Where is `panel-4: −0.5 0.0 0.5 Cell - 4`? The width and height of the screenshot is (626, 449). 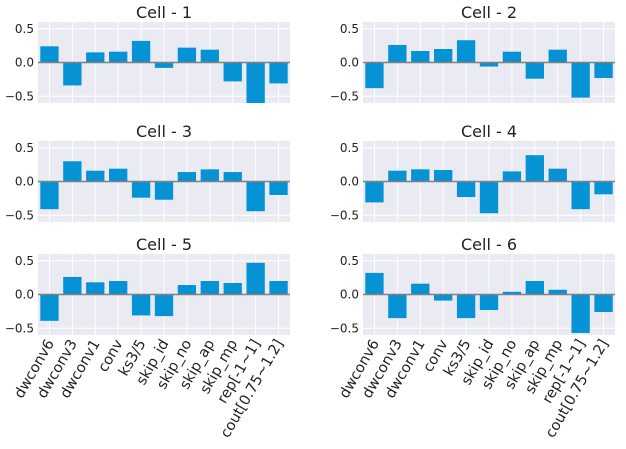
panel-4: −0.5 0.0 0.5 Cell - 4 is located at coordinates (472, 172).